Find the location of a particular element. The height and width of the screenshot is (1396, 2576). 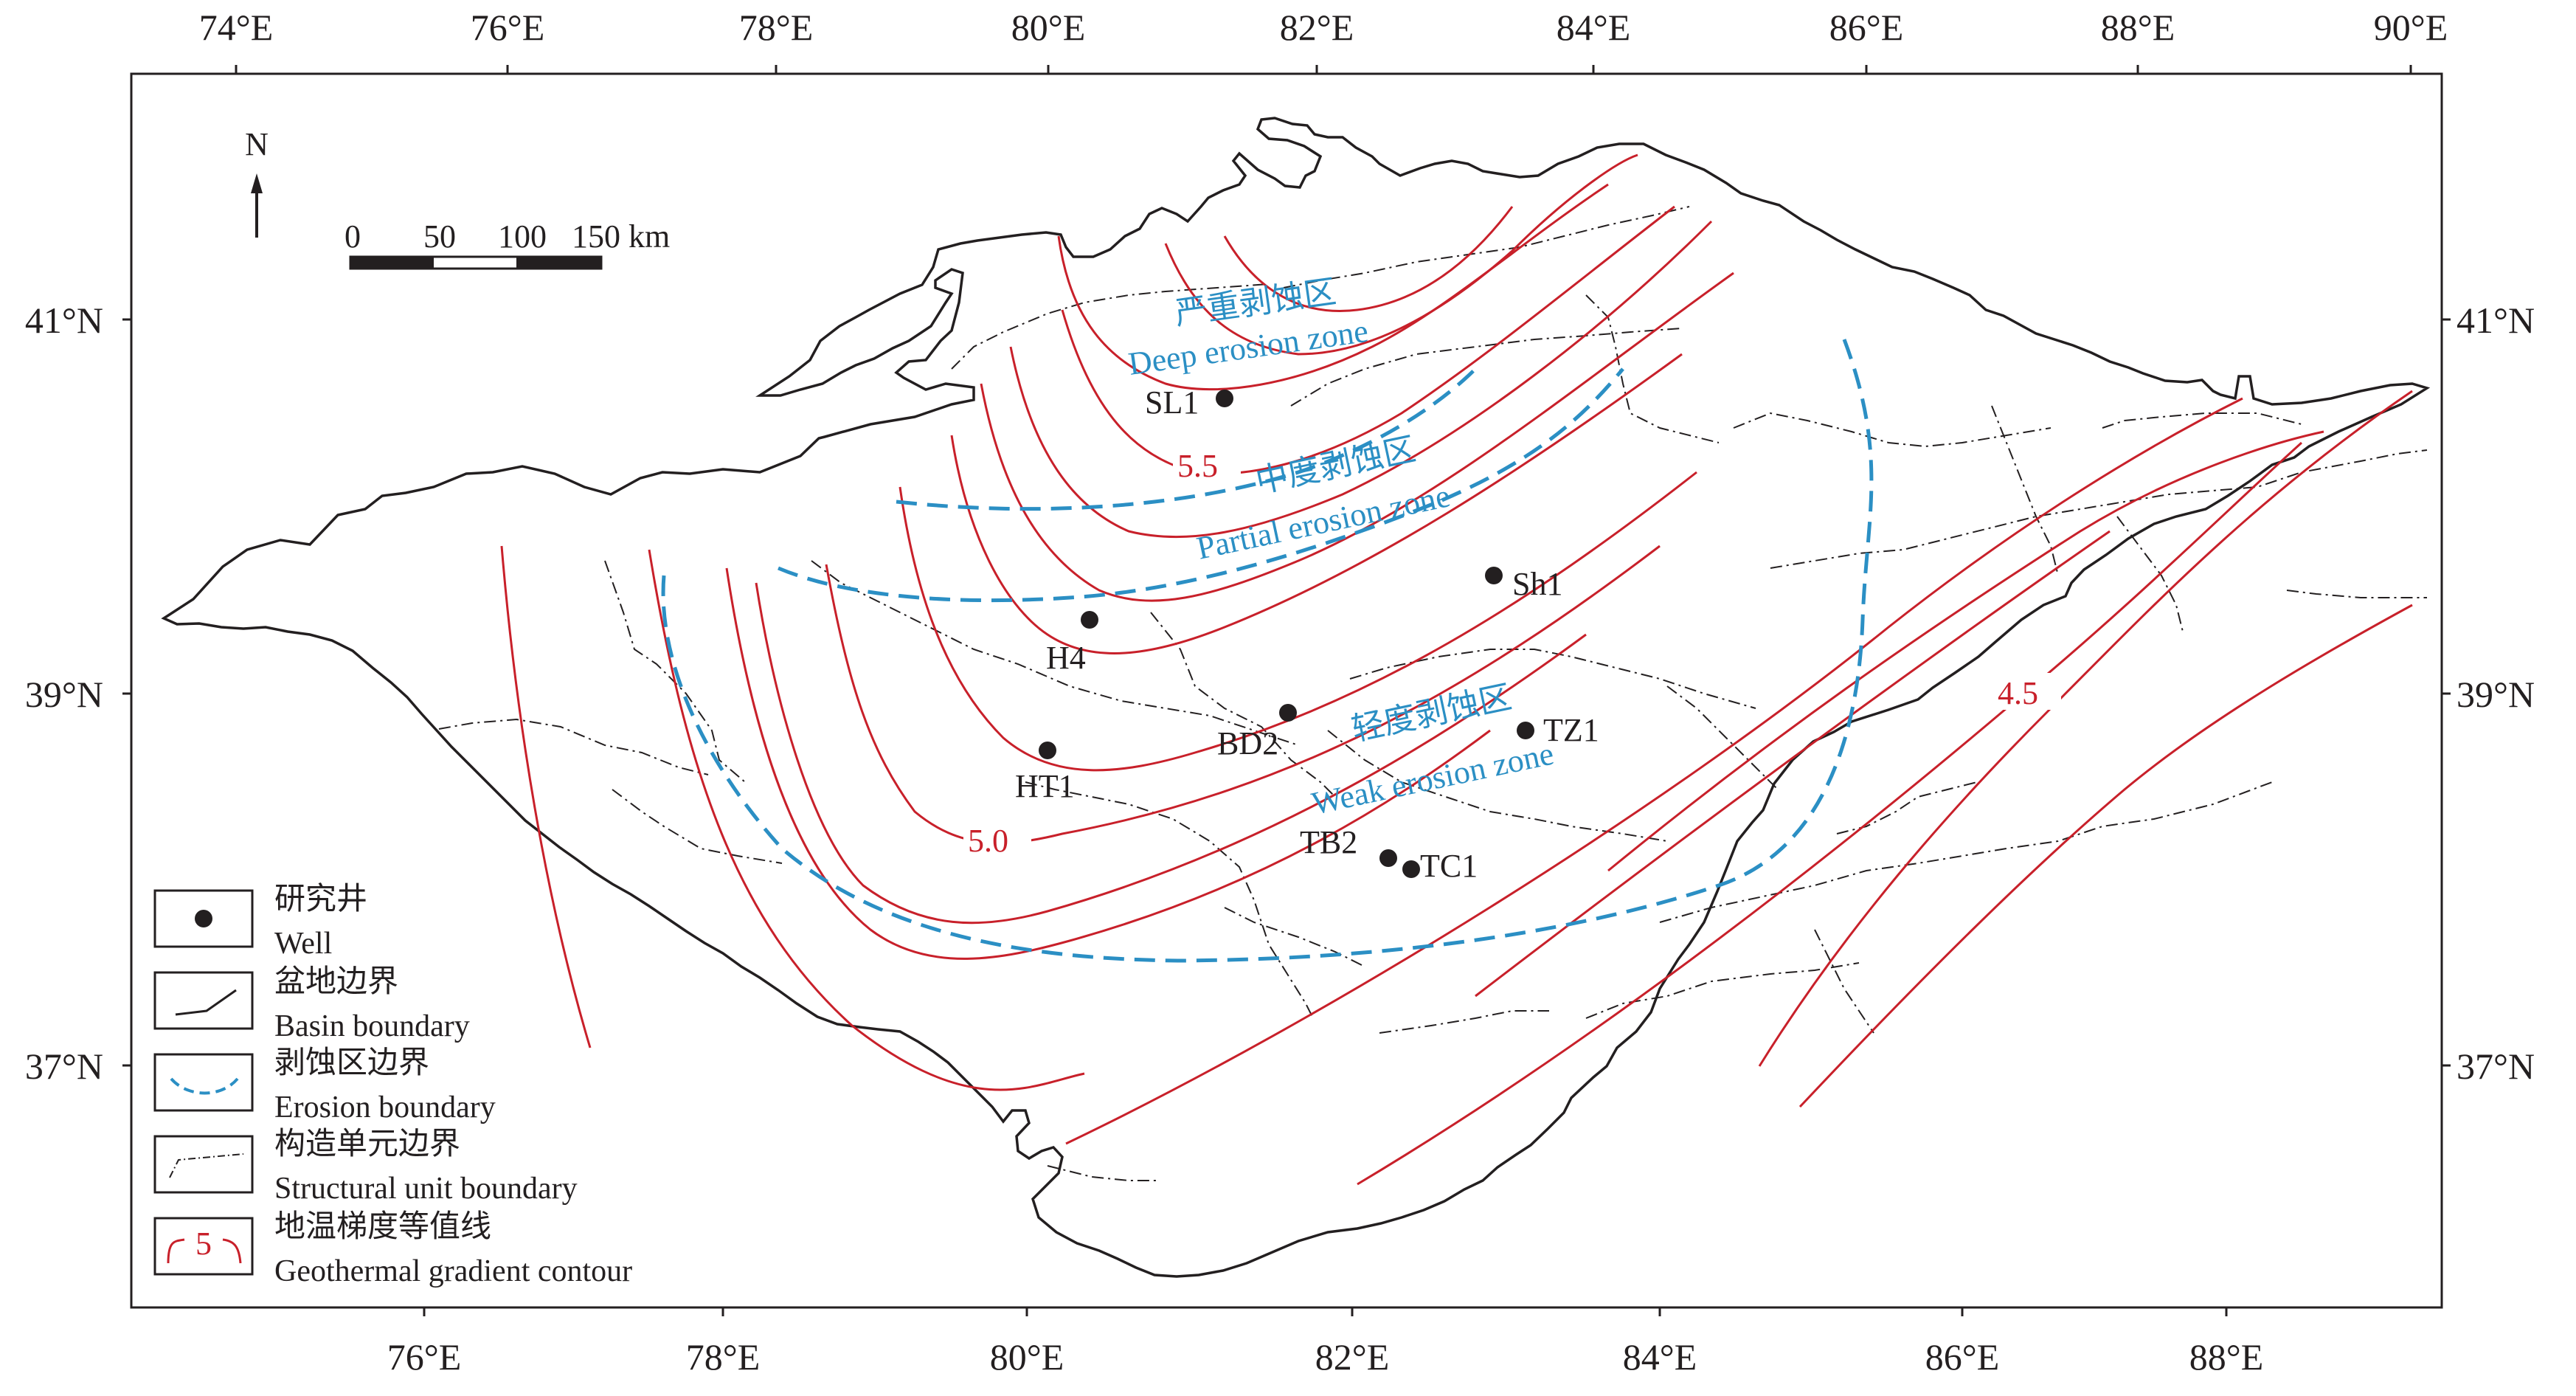

contour-label-5-5: 5.5 is located at coordinates (1198, 466).